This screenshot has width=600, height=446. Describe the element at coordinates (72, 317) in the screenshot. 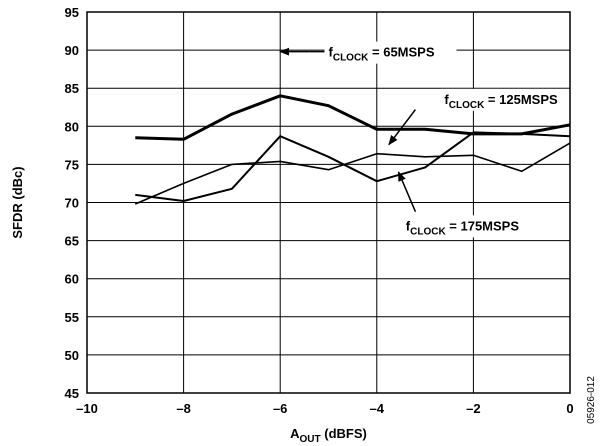

I see `y-tick-label: 55` at that location.